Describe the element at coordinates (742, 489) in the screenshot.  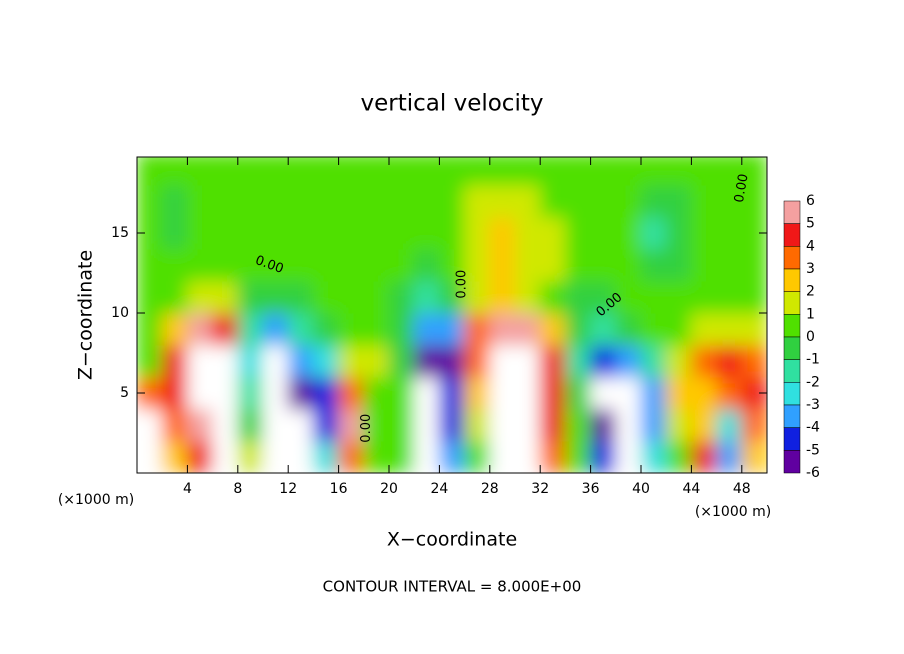
I see `x-tick-label: 48` at that location.